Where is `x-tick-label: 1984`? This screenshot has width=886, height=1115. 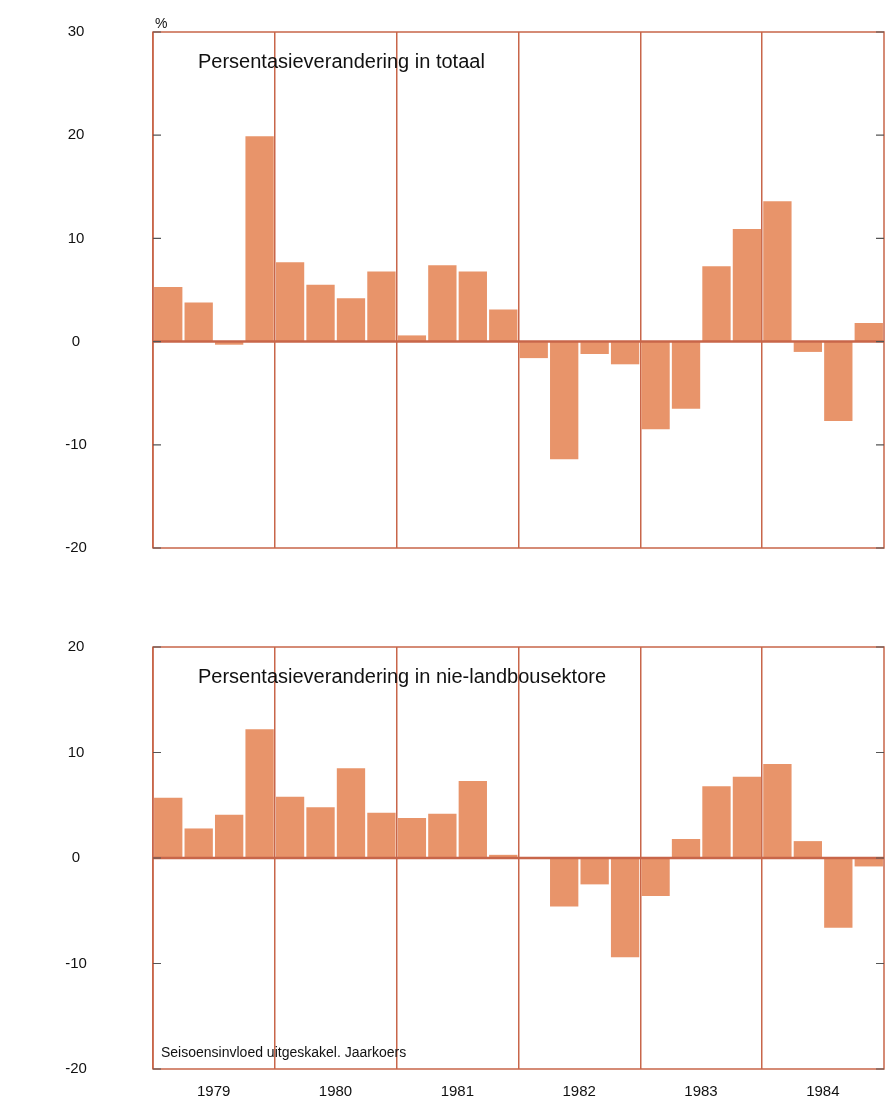
x-tick-label: 1984 is located at coordinates (823, 1091).